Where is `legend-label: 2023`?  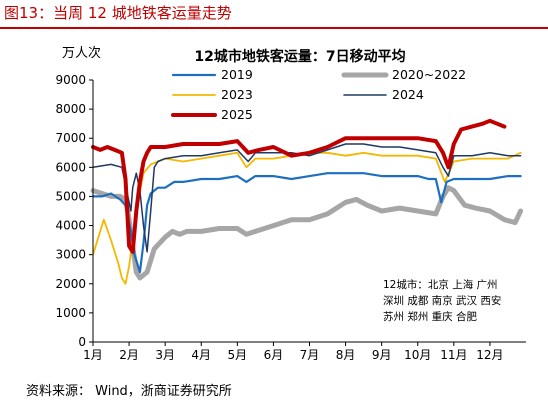
legend-label: 2023 is located at coordinates (237, 94).